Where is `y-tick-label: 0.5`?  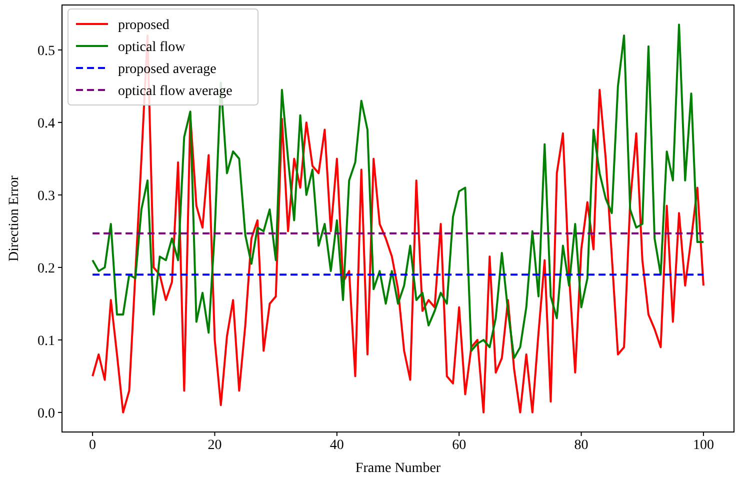 y-tick-label: 0.5 is located at coordinates (46, 51).